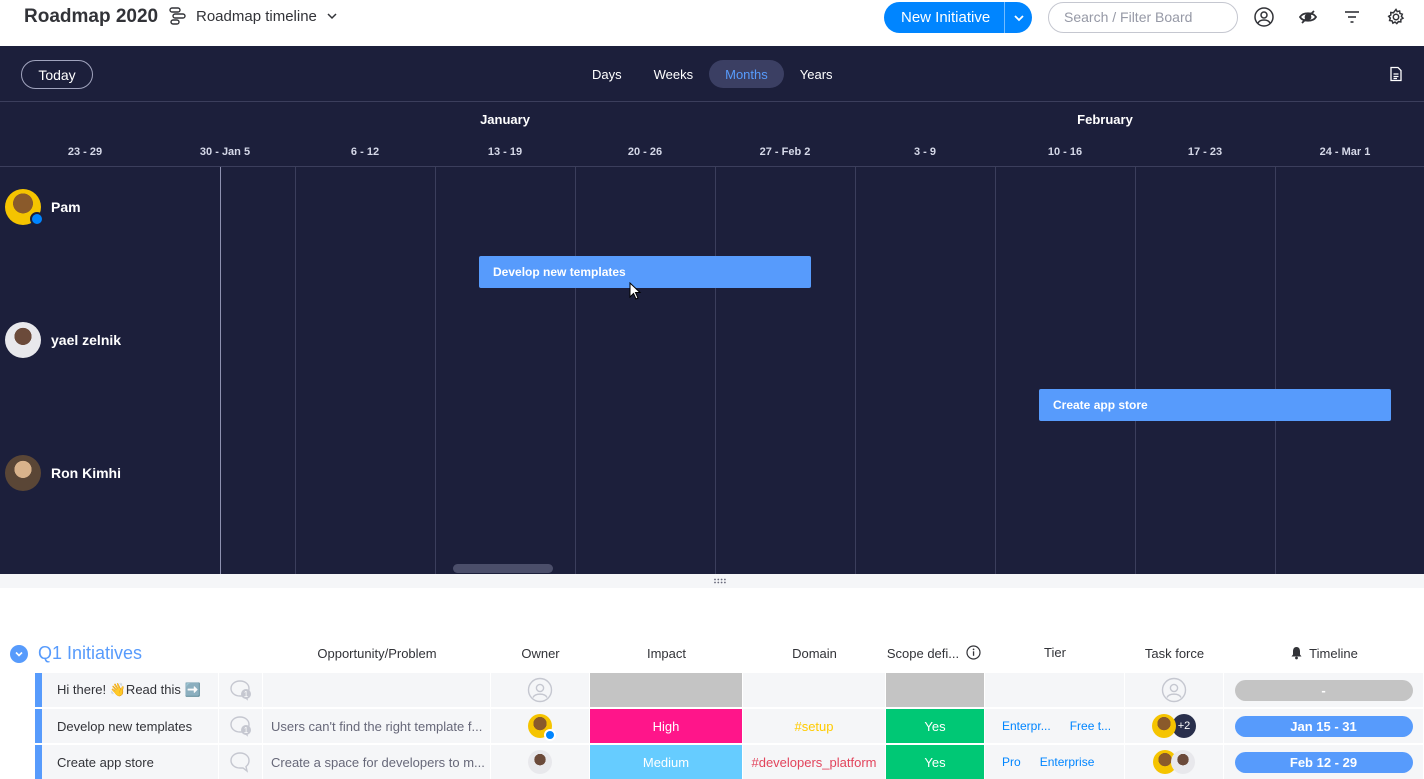 Image resolution: width=1424 pixels, height=779 pixels. What do you see at coordinates (1174, 653) in the screenshot?
I see `column-header-task-force: Task force` at bounding box center [1174, 653].